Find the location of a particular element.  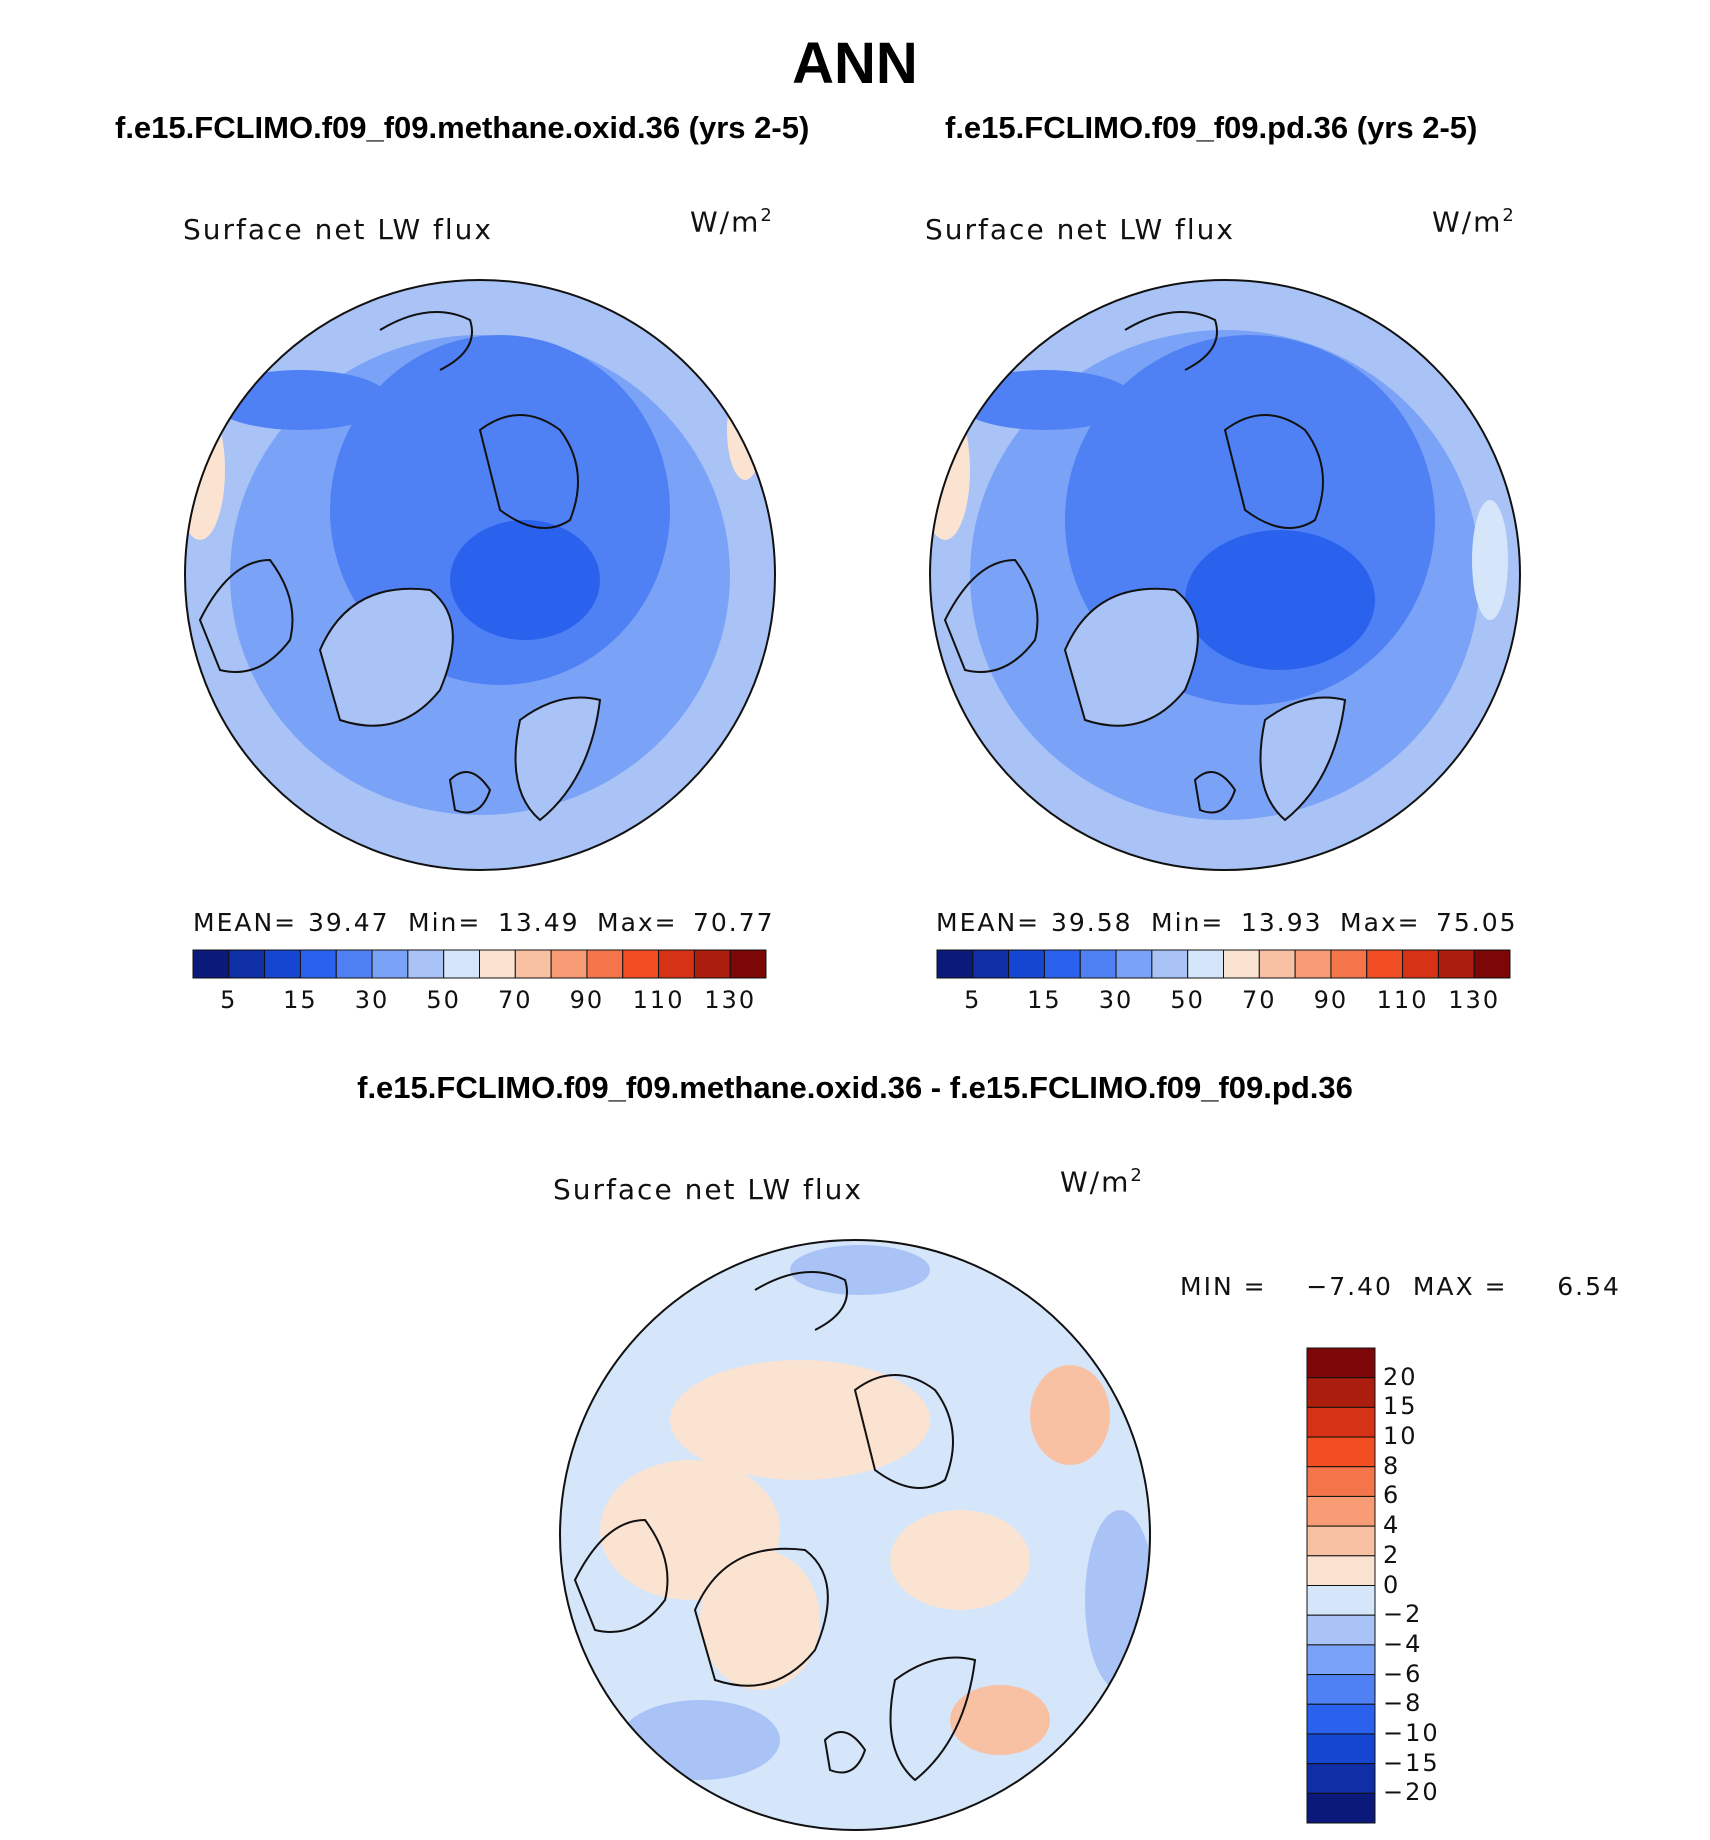

panel1-unit-label: W/m2 is located at coordinates (732, 222).